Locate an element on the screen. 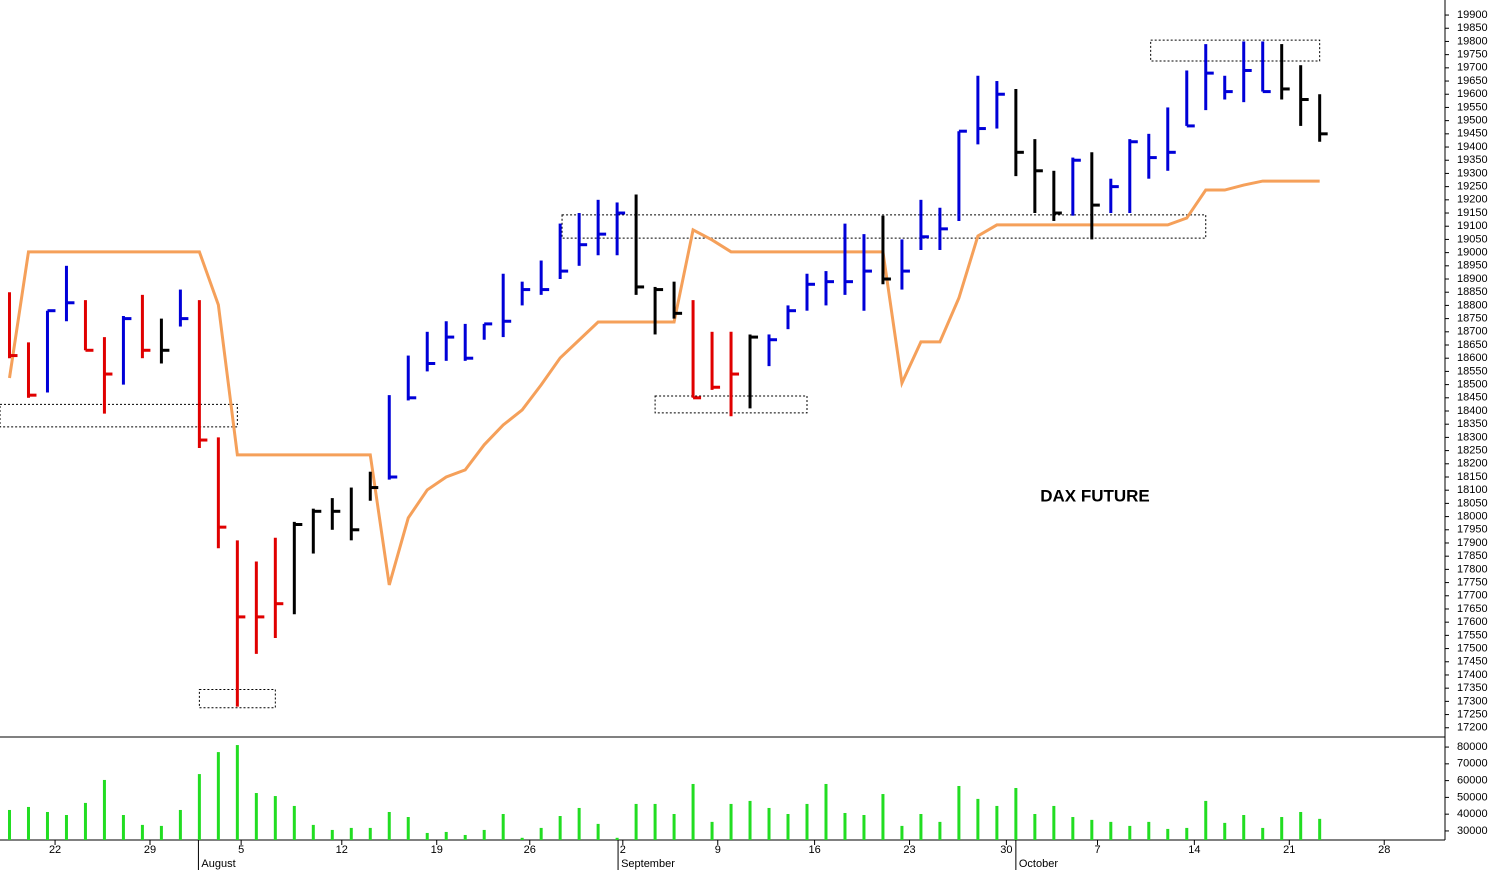 Image resolution: width=1493 pixels, height=870 pixels. y-tick-label: 19500 is located at coordinates (1472, 121).